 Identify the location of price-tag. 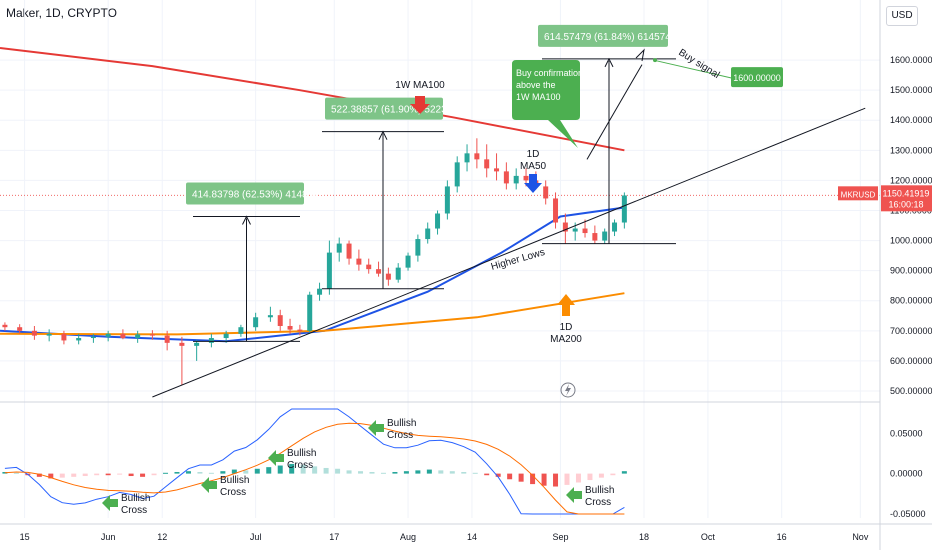
(906, 198).